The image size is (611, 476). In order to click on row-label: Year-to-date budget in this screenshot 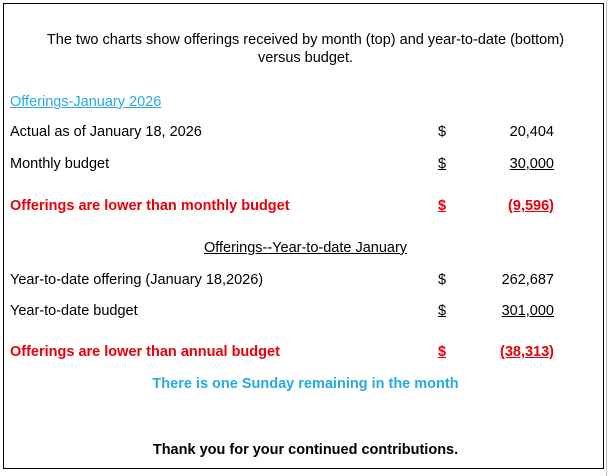, I will do `click(74, 311)`.